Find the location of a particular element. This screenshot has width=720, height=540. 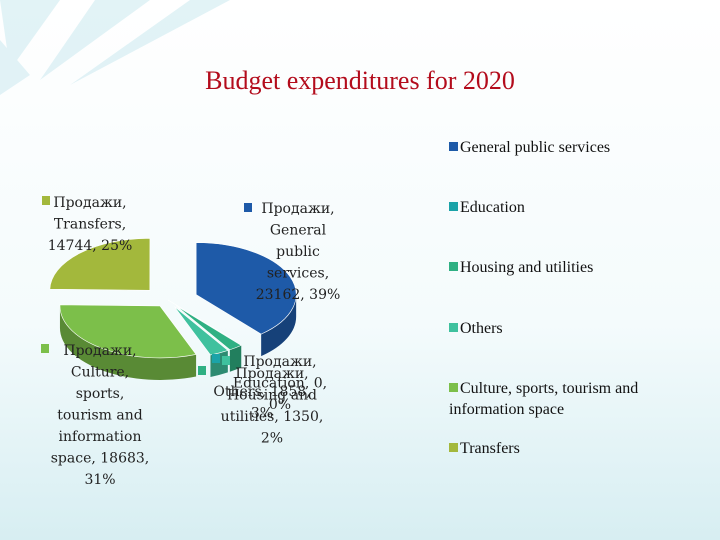

data-label-swatch-small_c is located at coordinates (226, 360).